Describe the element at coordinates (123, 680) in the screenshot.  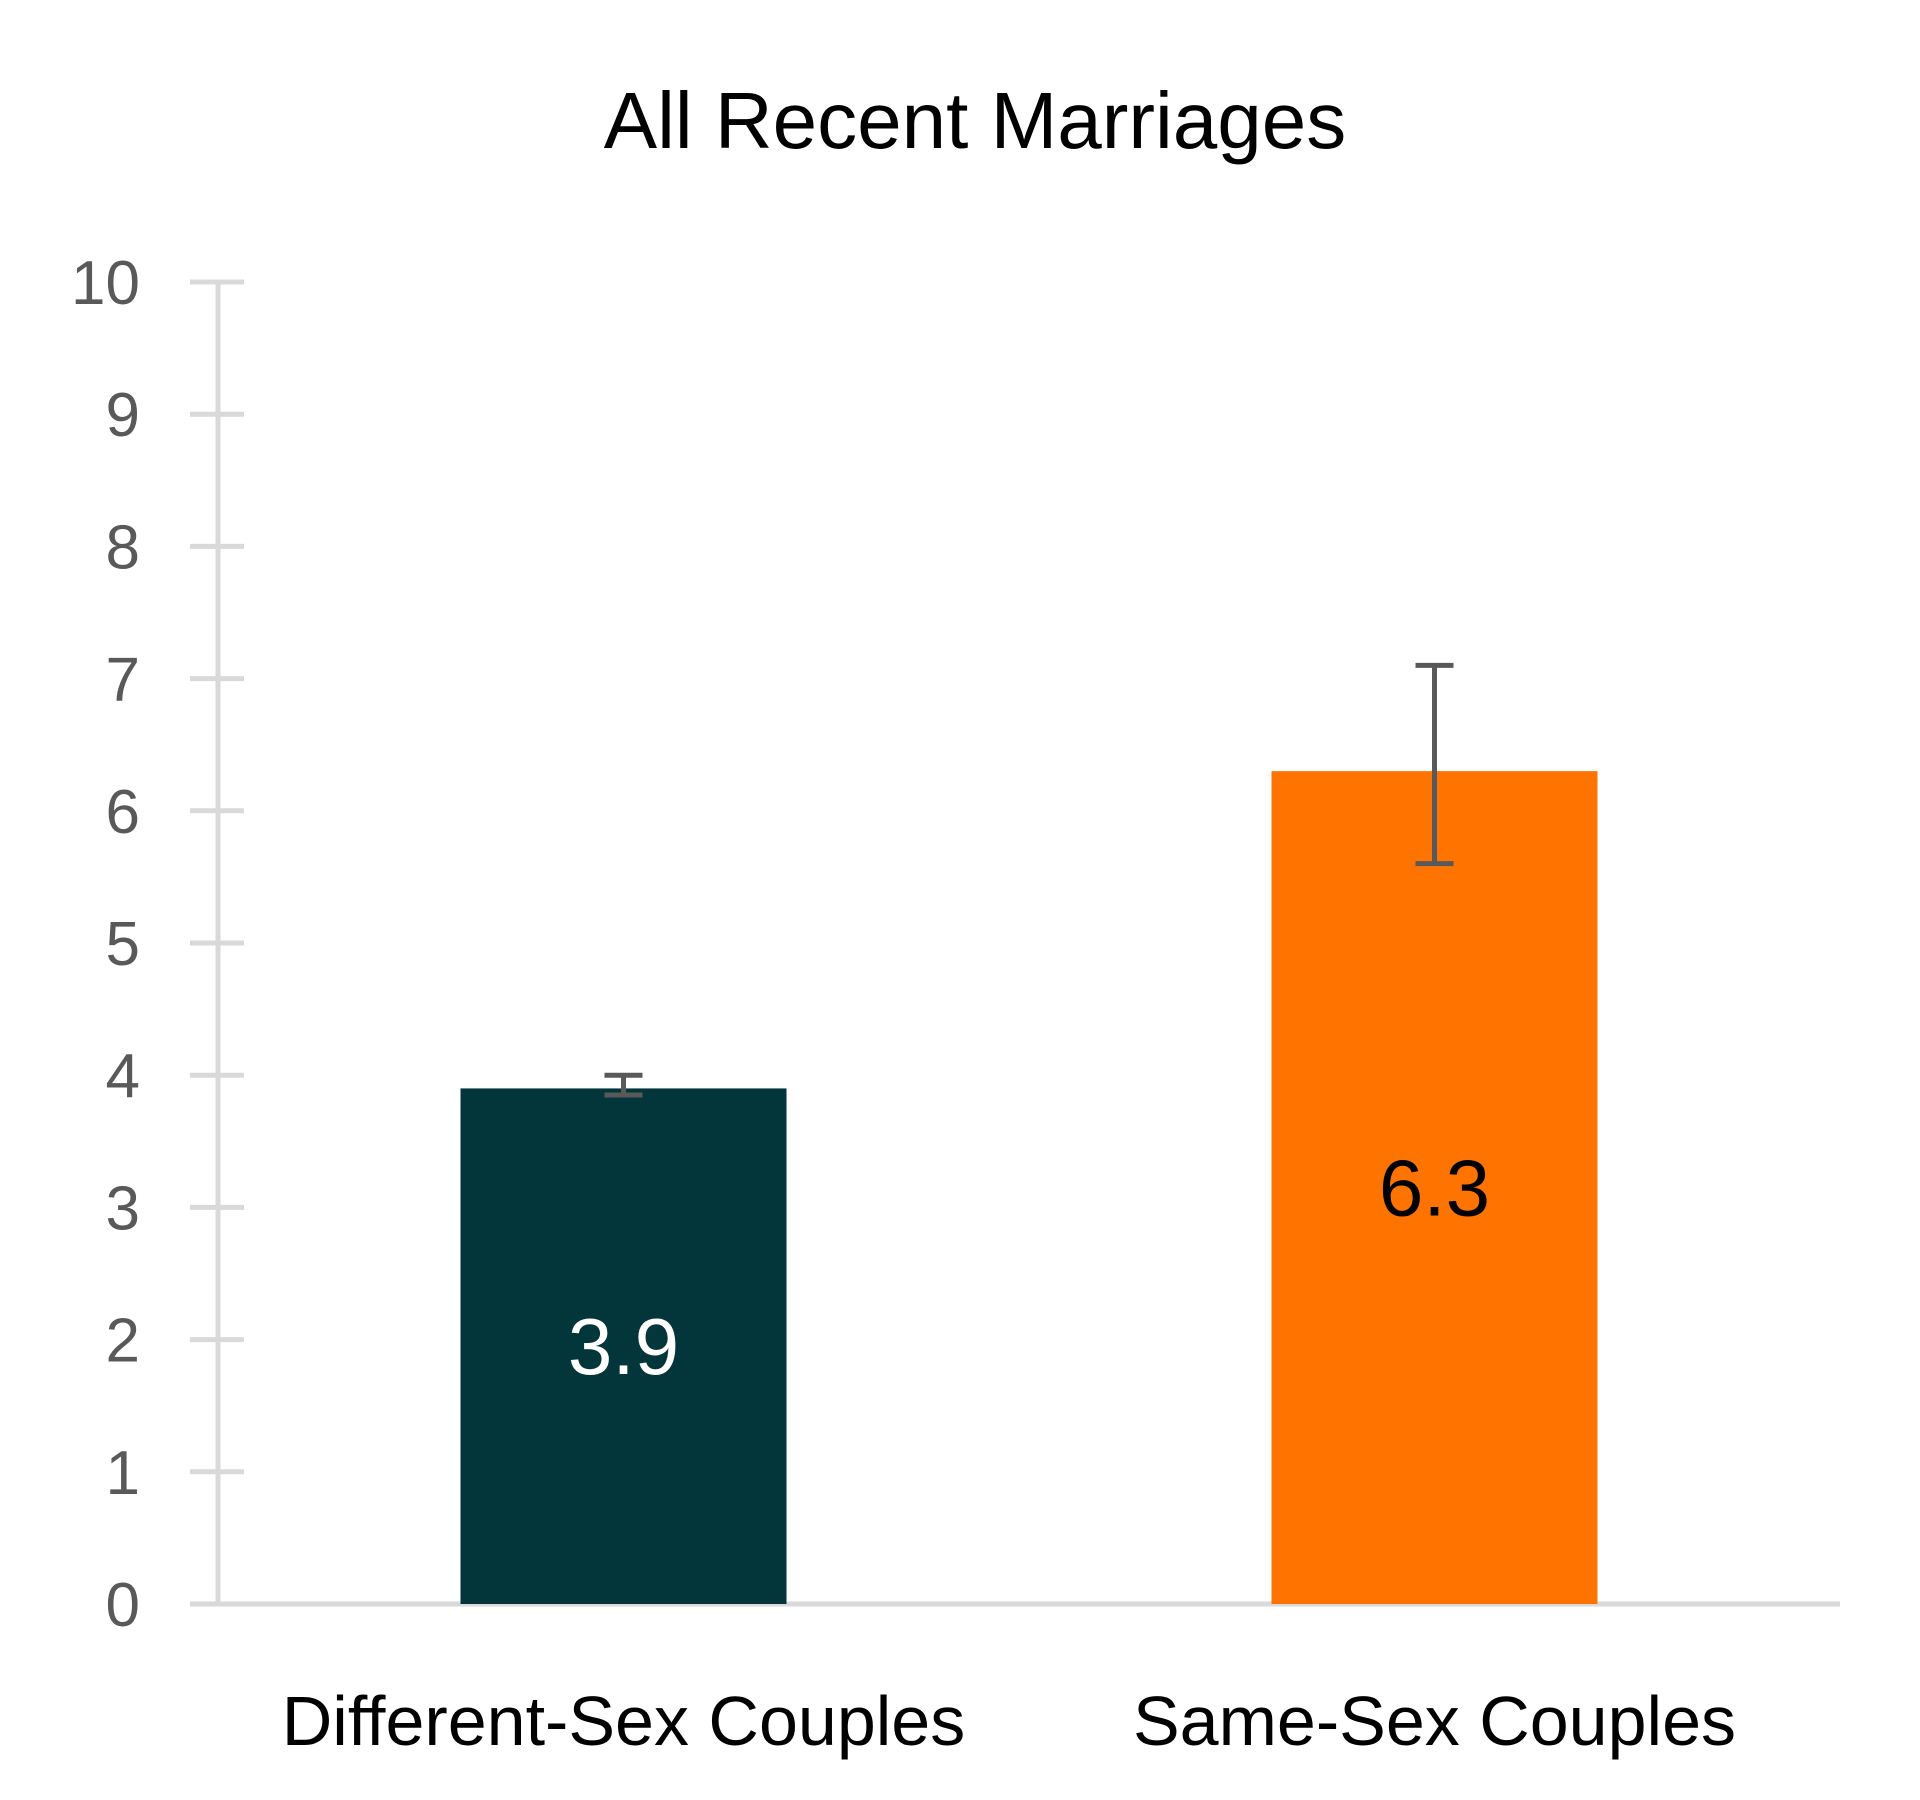
I see `y-tick-label-7: 7` at that location.